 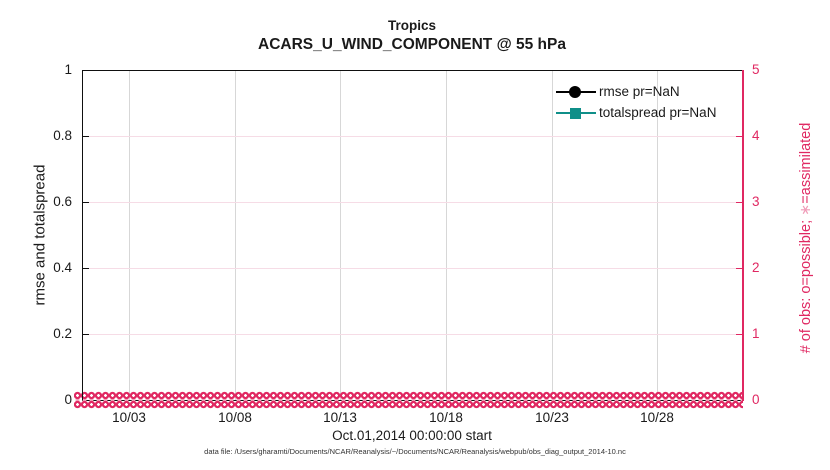 I want to click on asterisk-marker-glyph: ∗, so click(x=806, y=209).